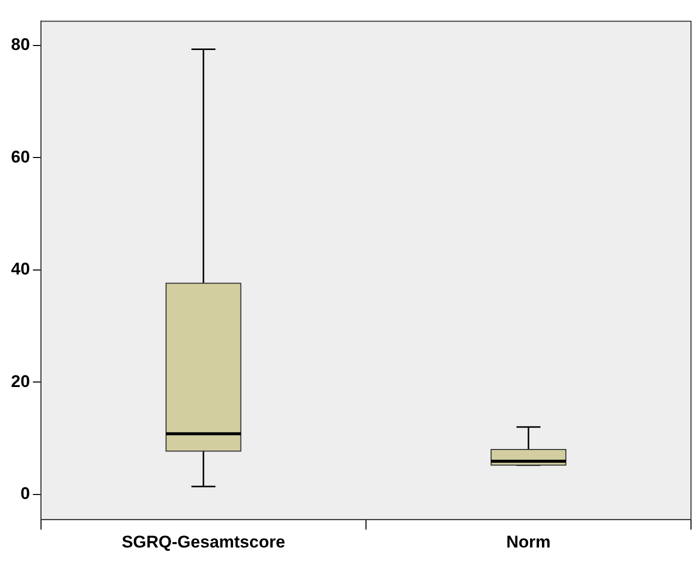  Describe the element at coordinates (20, 44) in the screenshot. I see `y-tick-label: 80` at that location.